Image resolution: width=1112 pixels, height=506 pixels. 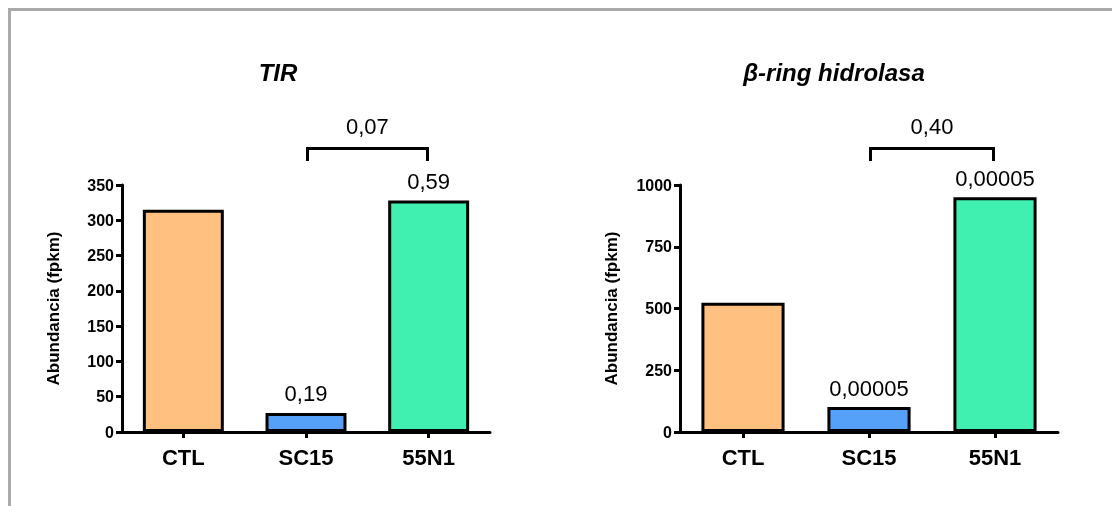 What do you see at coordinates (278, 72) in the screenshot?
I see `chart-title: TIR` at bounding box center [278, 72].